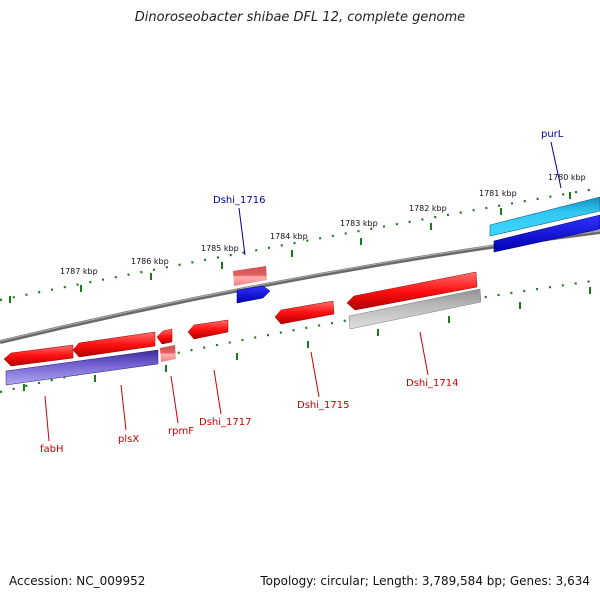 The image size is (600, 600). What do you see at coordinates (323, 405) in the screenshot?
I see `gene-label-dshi-1715: Dshi_1715` at bounding box center [323, 405].